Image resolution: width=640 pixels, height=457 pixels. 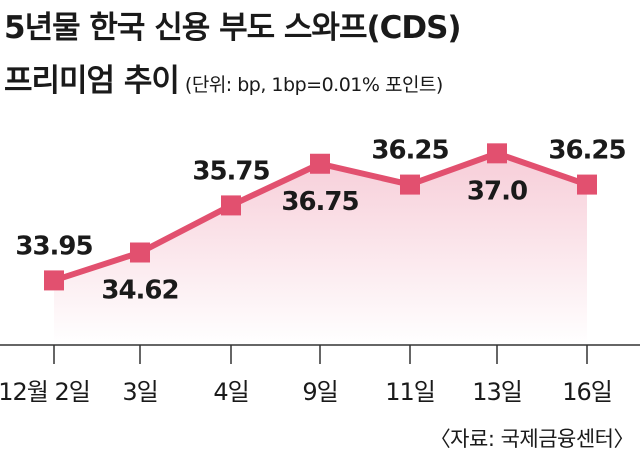 I want to click on x-tick-label: 13일, so click(x=497, y=392).